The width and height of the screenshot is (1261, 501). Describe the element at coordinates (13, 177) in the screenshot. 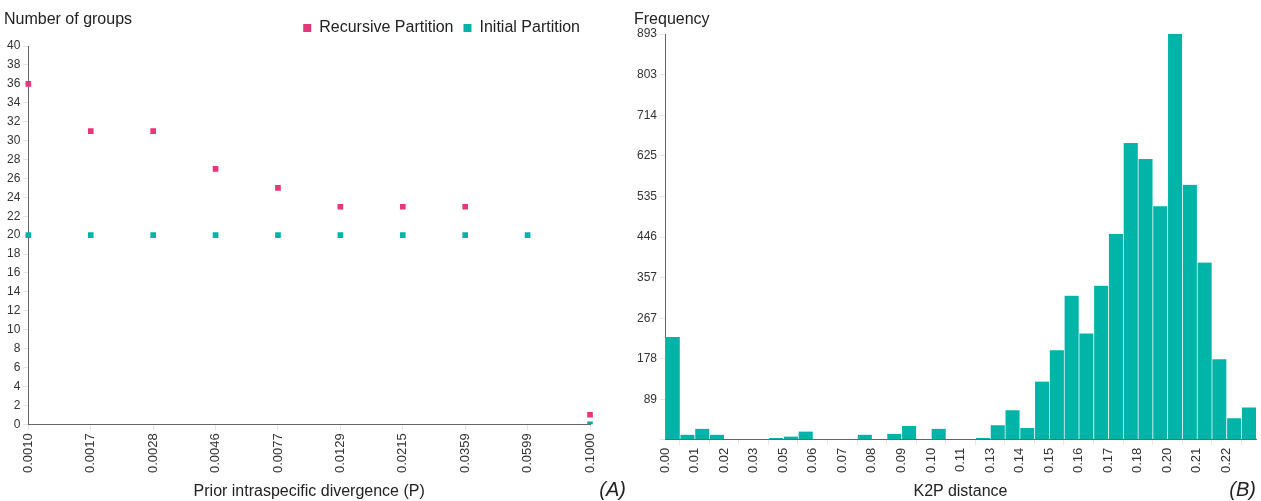

I see `y-tick-label: 26` at that location.